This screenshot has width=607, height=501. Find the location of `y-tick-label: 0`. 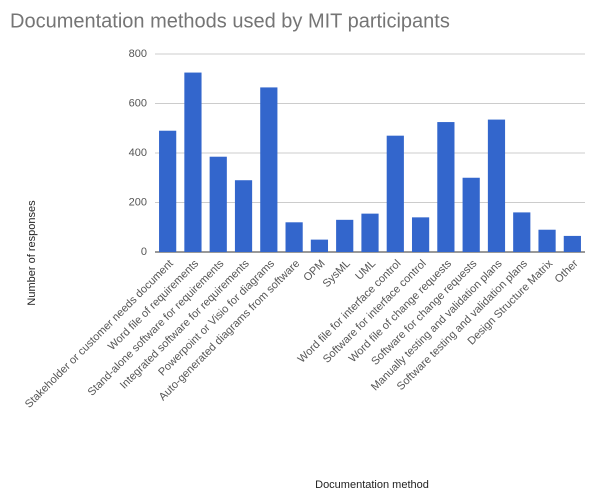

y-tick-label: 0 is located at coordinates (144, 252).